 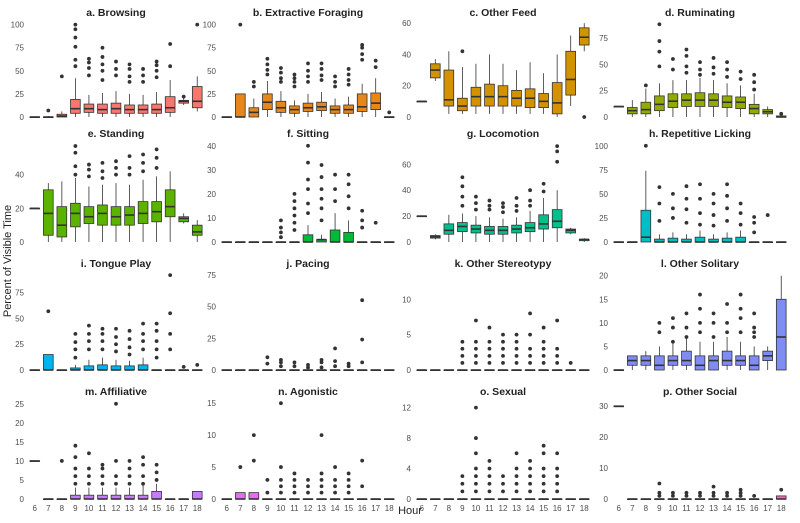 I want to click on panel-title: n. Agonistic, so click(x=308, y=392).